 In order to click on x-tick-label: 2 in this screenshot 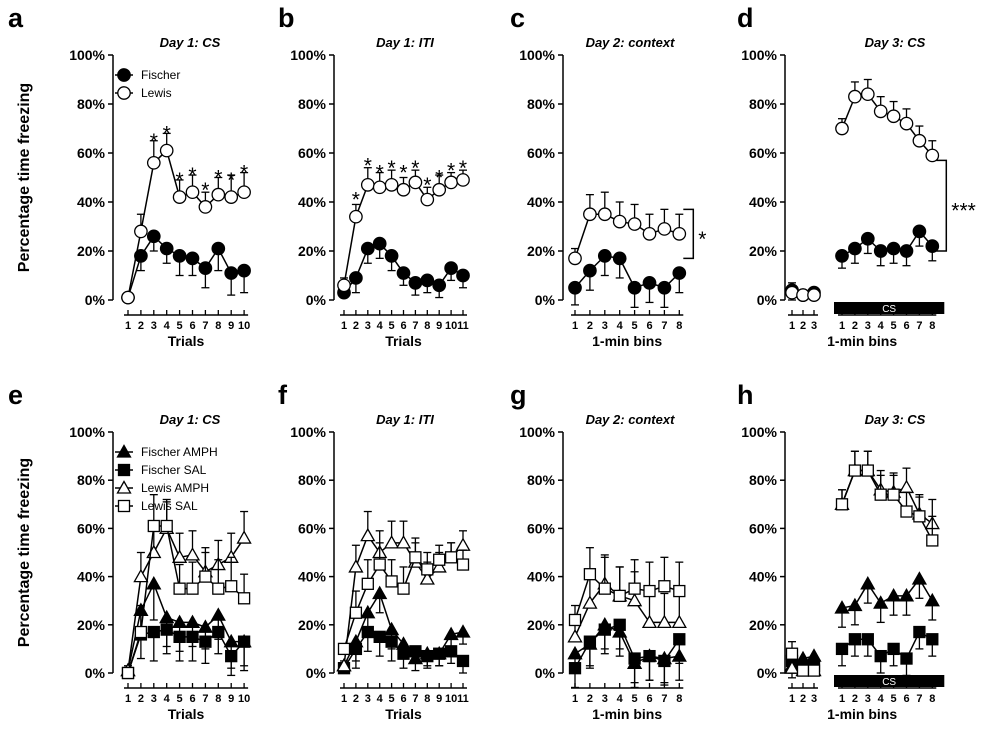, I will do `click(141, 699)`.